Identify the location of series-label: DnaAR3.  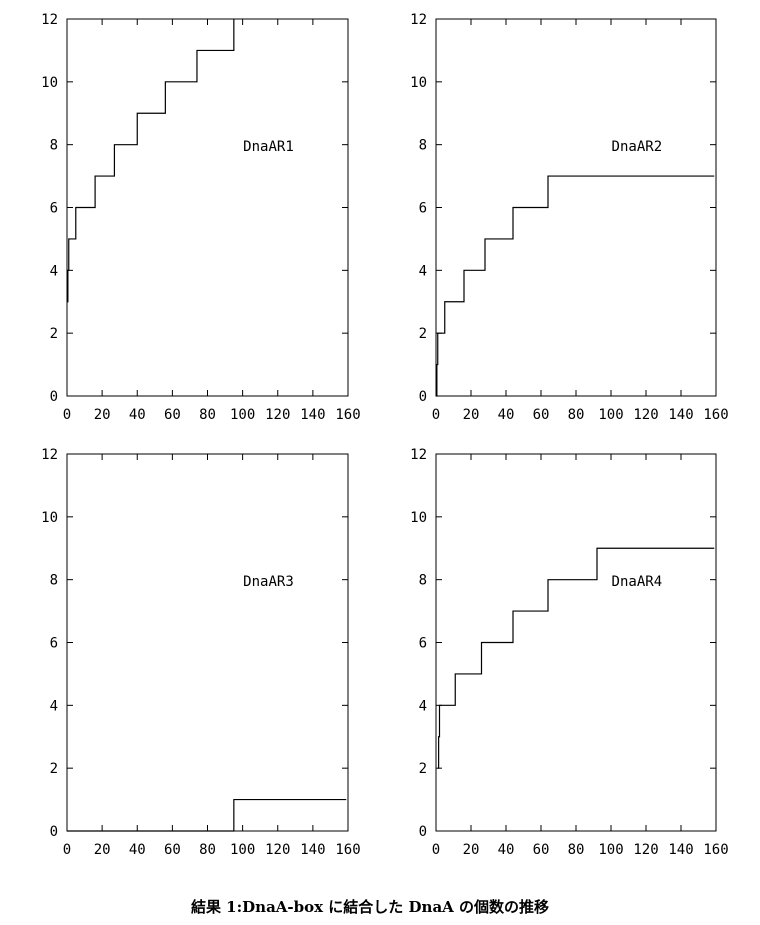
(268, 582).